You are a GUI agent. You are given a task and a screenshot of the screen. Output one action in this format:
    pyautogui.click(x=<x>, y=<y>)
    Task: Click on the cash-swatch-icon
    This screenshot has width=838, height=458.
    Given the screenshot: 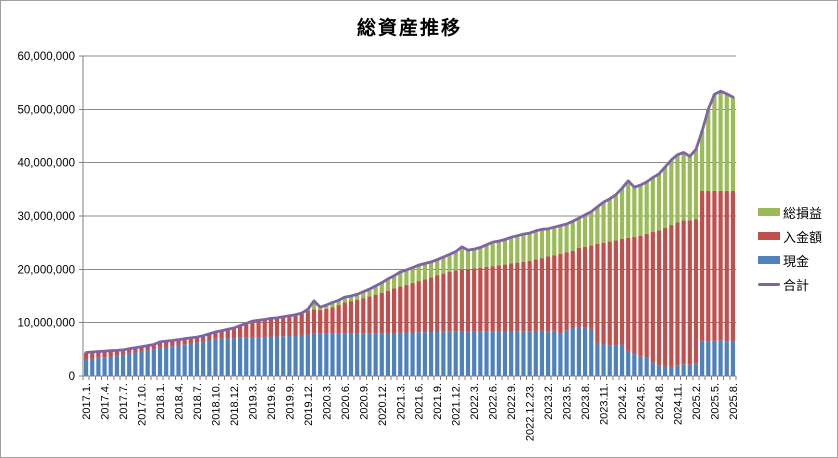 What is the action you would take?
    pyautogui.click(x=769, y=260)
    